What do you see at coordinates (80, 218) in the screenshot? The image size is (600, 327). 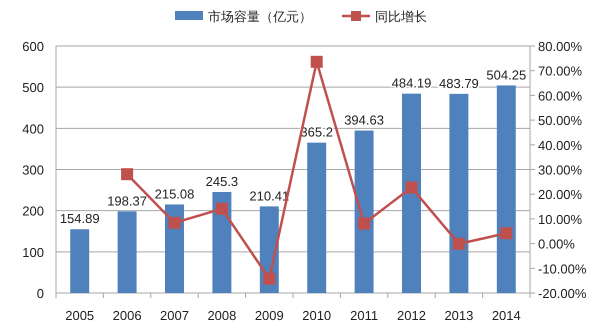 I see `data-label: 154.89` at bounding box center [80, 218].